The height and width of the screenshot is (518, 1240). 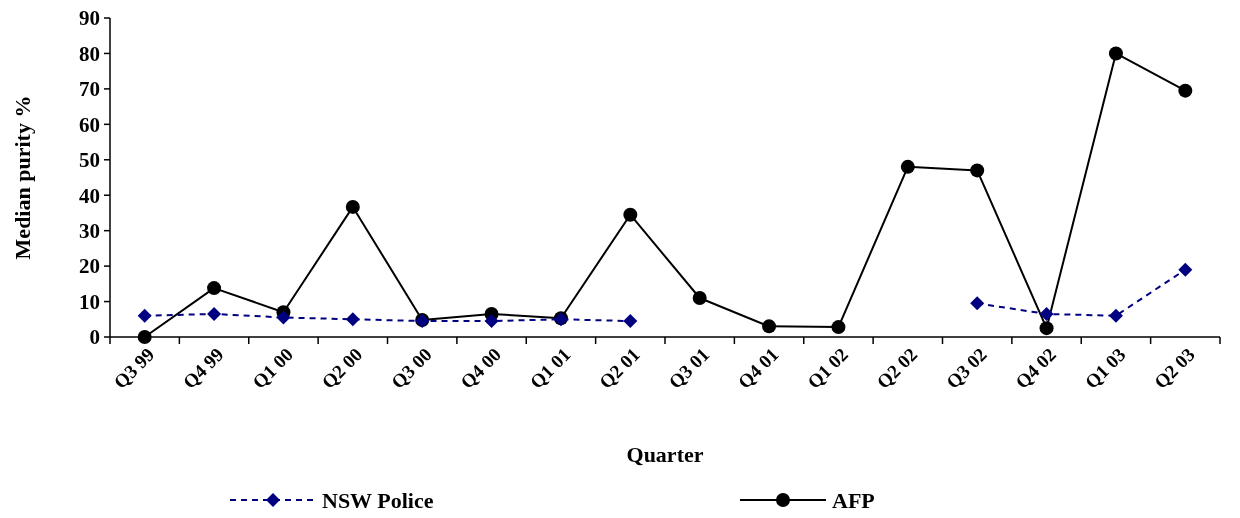 What do you see at coordinates (134, 368) in the screenshot?
I see `x-tick-label: Q3 99` at bounding box center [134, 368].